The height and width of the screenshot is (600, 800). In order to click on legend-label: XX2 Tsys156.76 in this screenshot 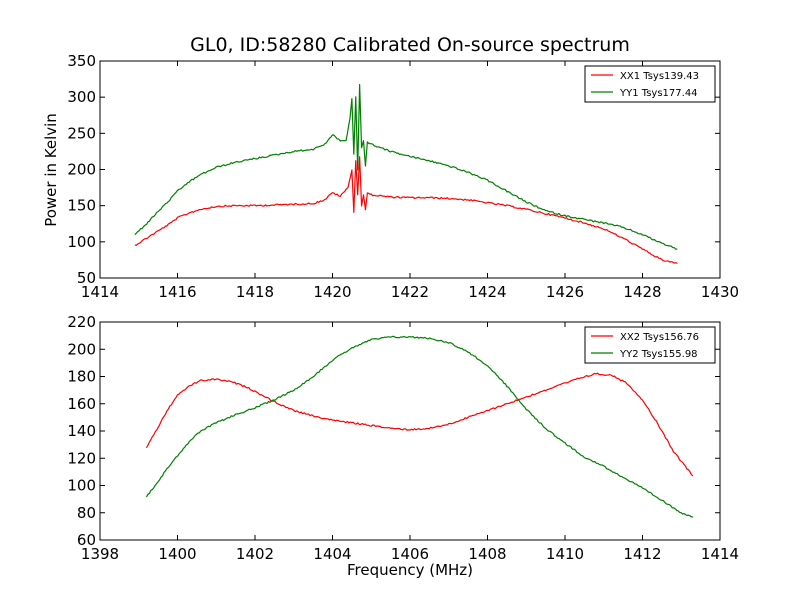, I will do `click(659, 337)`.